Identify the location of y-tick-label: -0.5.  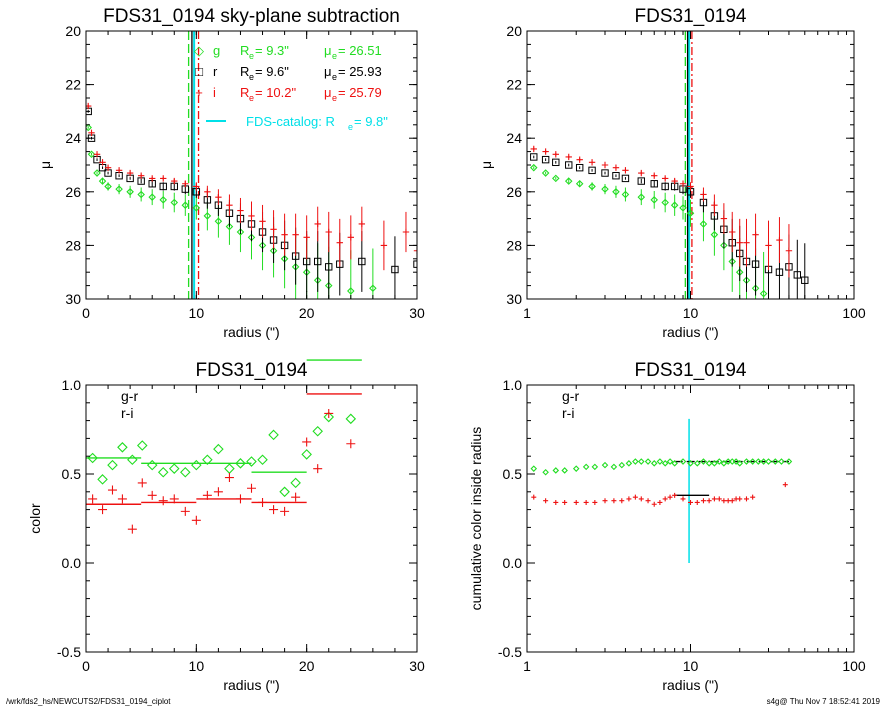
(510, 652).